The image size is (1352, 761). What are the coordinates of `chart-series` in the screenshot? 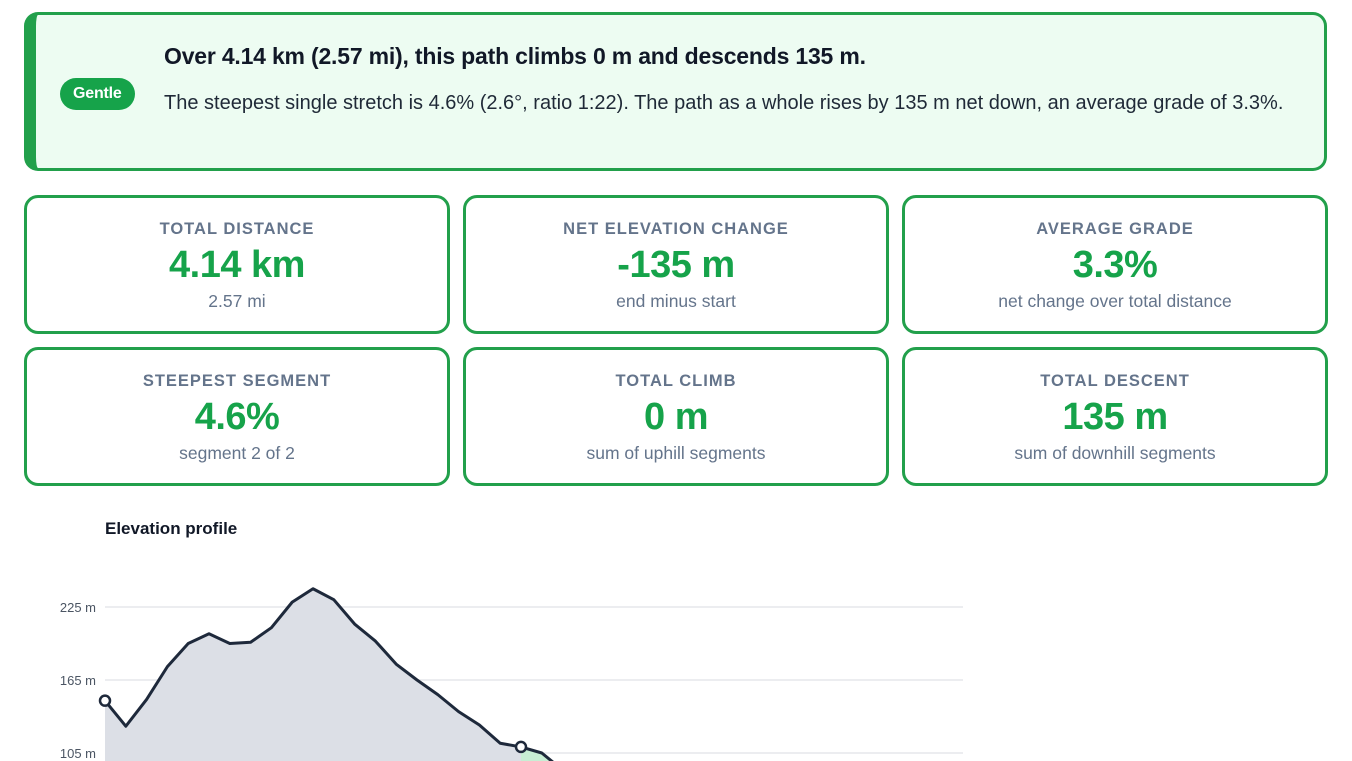 It's located at (341, 674).